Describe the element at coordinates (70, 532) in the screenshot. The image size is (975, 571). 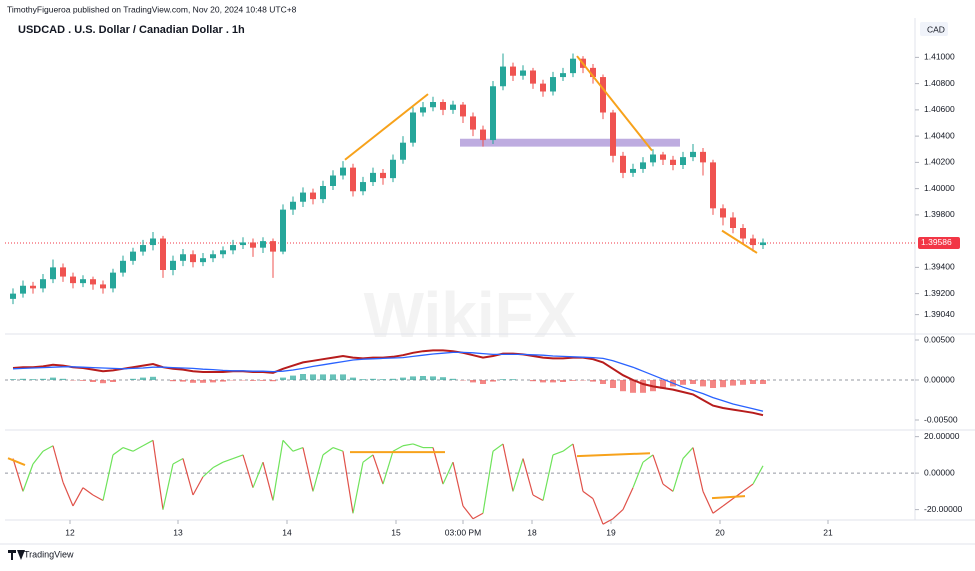
I see `x-tick-label: 12` at that location.